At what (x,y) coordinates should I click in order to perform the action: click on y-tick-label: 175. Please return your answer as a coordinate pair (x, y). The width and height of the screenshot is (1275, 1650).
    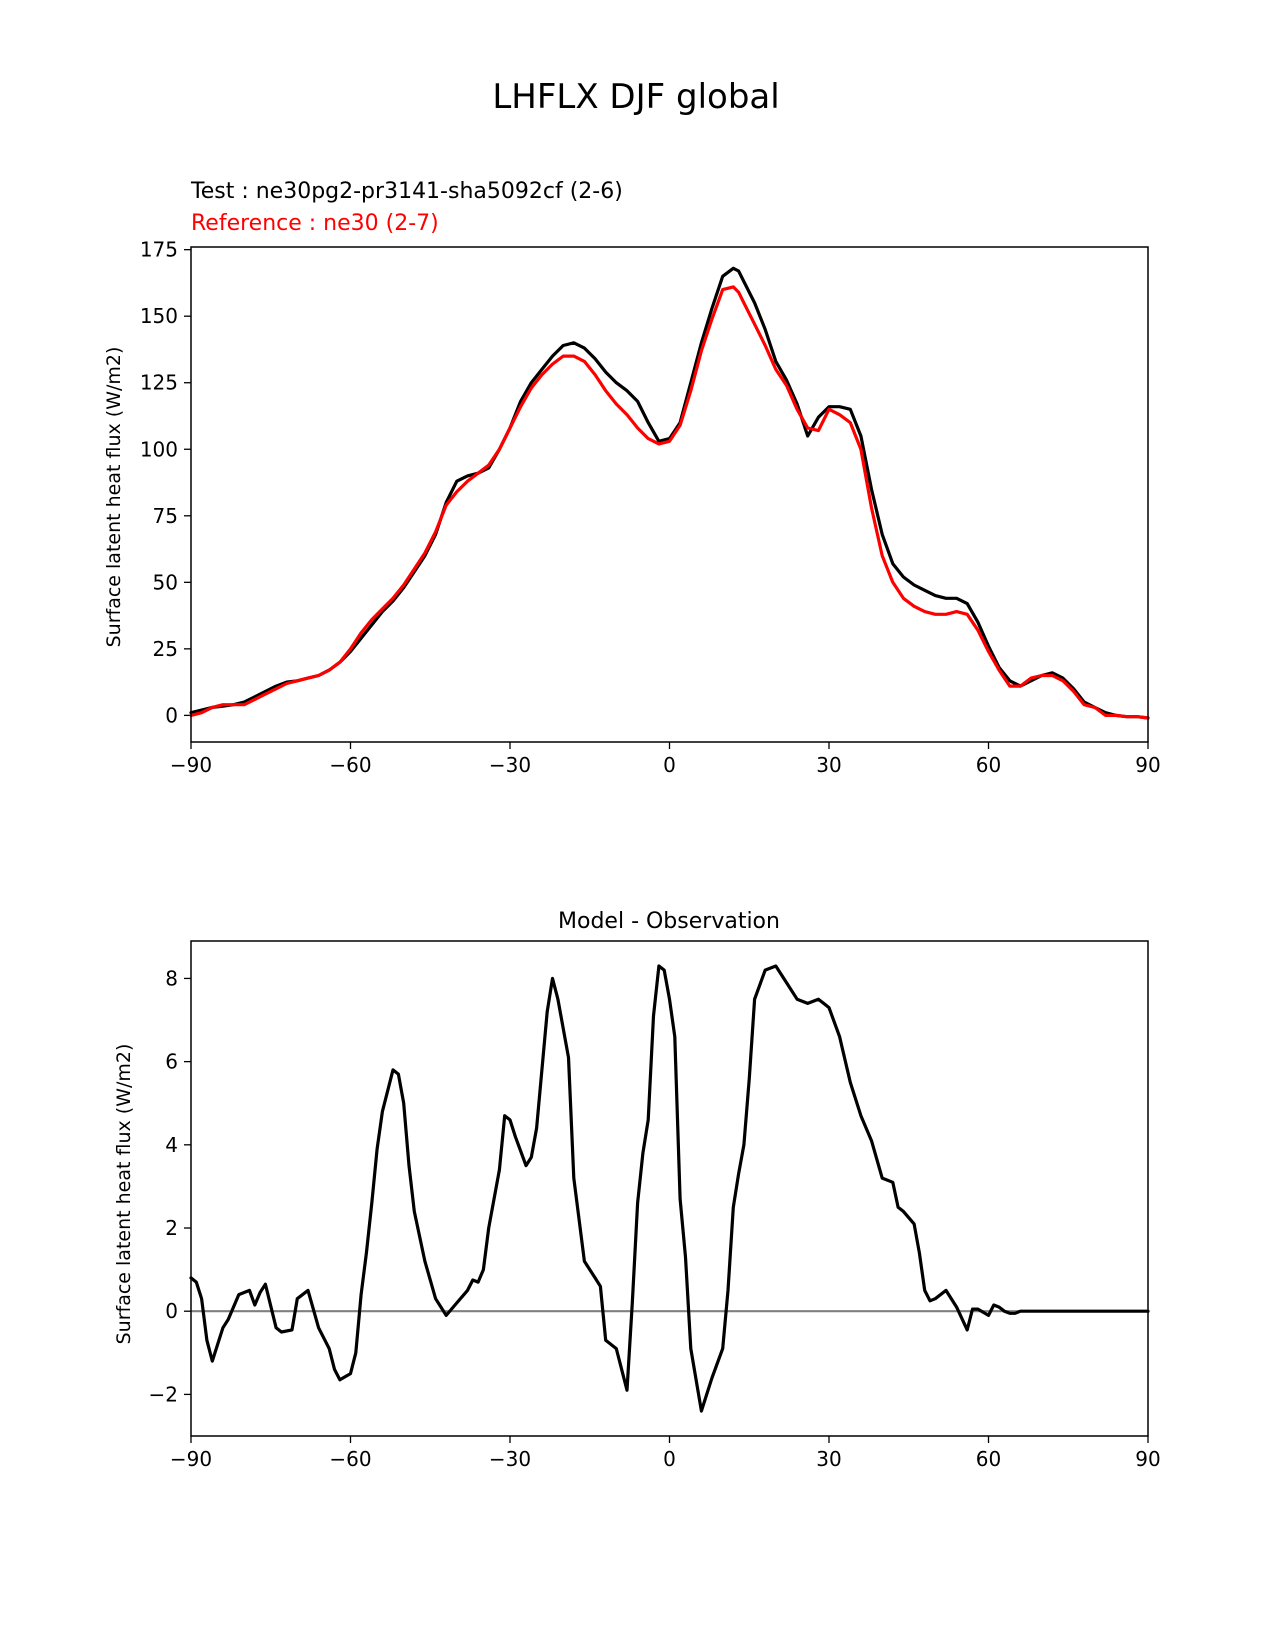
    Looking at the image, I should click on (159, 250).